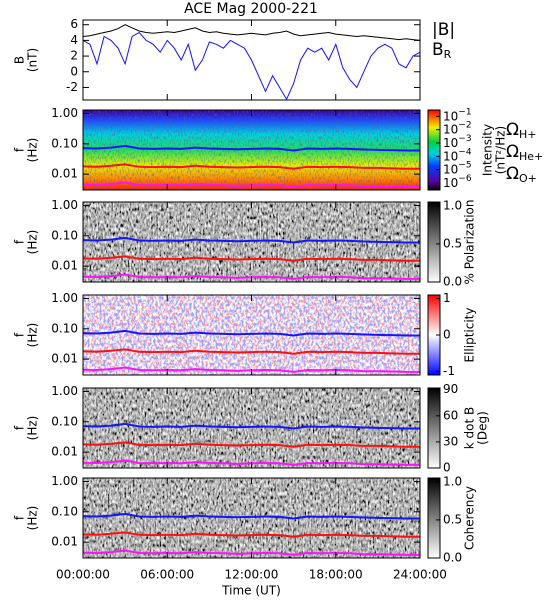 The width and height of the screenshot is (550, 600). Describe the element at coordinates (488, 150) in the screenshot. I see `colorbar-label: Intensity` at that location.